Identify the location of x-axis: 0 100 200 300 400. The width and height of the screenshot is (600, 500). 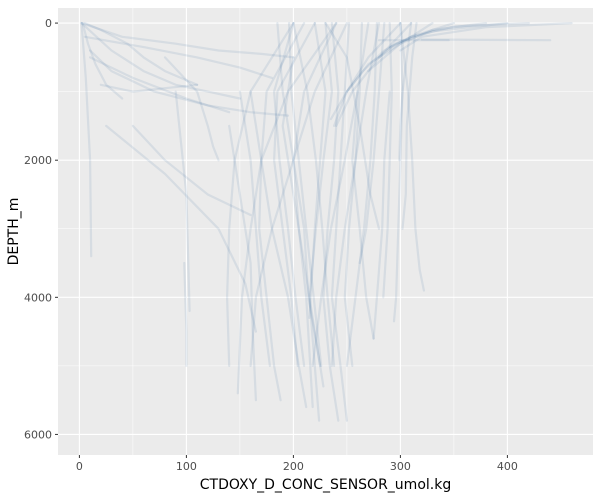
(297, 464).